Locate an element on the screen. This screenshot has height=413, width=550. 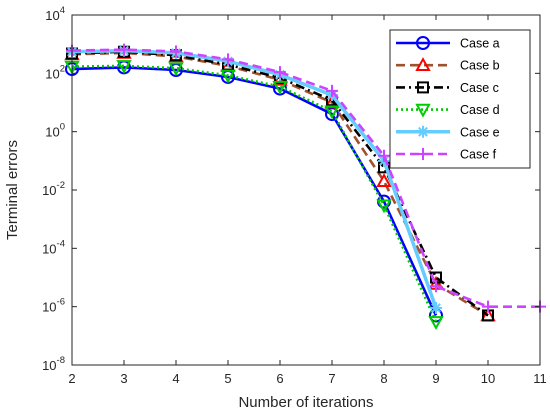
x-tick-label: 7 is located at coordinates (331, 378).